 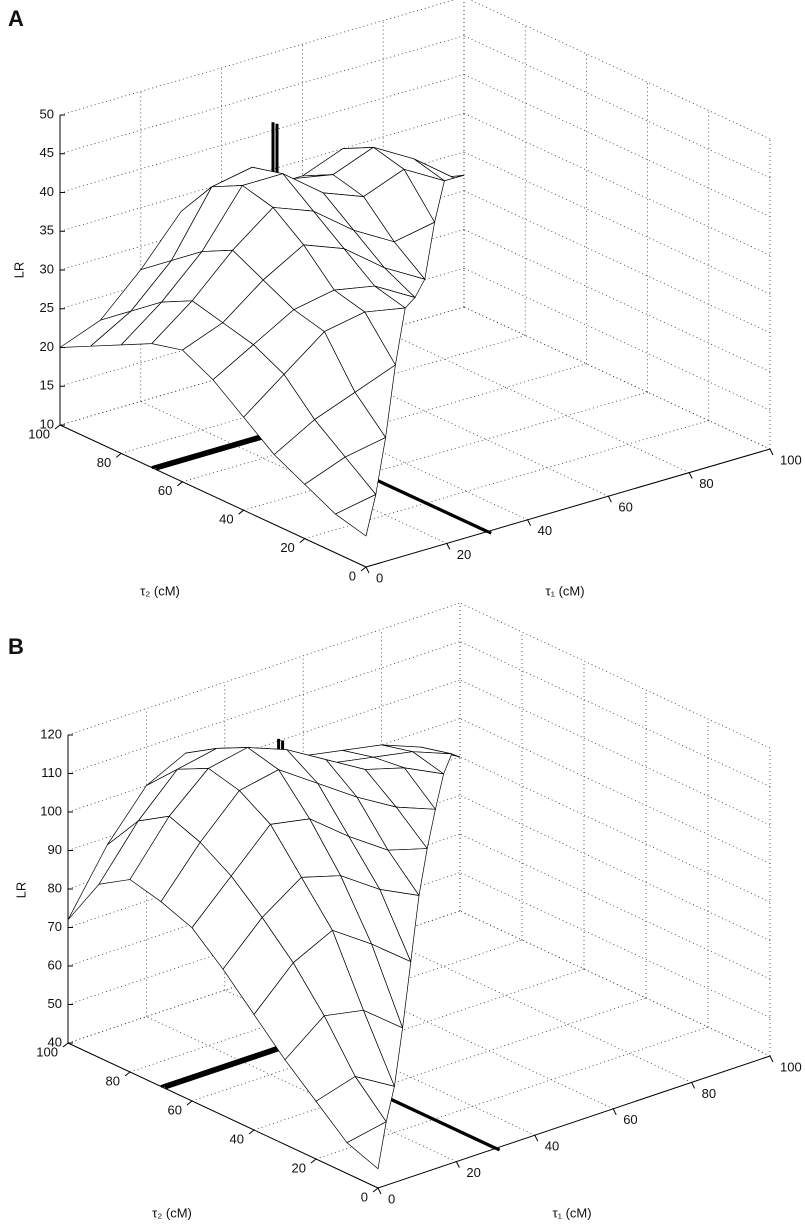 I want to click on z-tick-label: 30, so click(x=47, y=268).